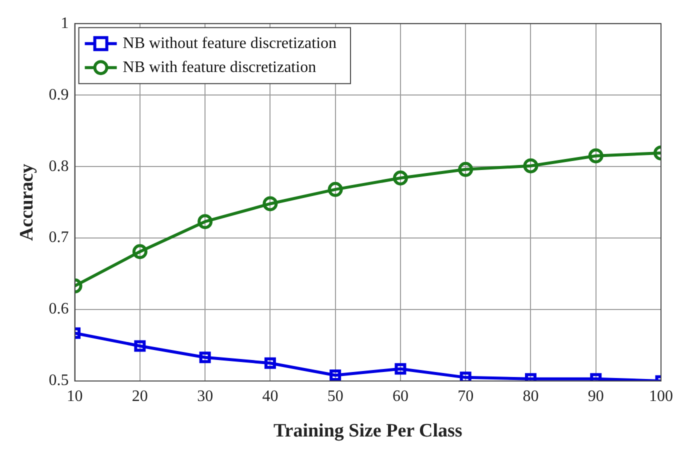 This screenshot has height=459, width=691. Describe the element at coordinates (335, 396) in the screenshot. I see `x-tick-label: 50` at that location.